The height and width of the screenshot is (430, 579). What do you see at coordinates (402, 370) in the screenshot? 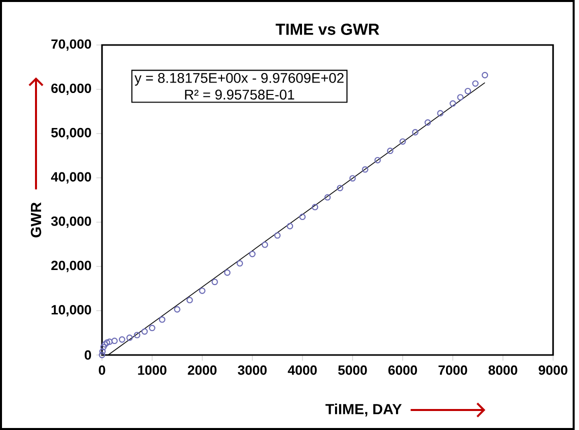
I see `x-tick-label: 6000` at bounding box center [402, 370].